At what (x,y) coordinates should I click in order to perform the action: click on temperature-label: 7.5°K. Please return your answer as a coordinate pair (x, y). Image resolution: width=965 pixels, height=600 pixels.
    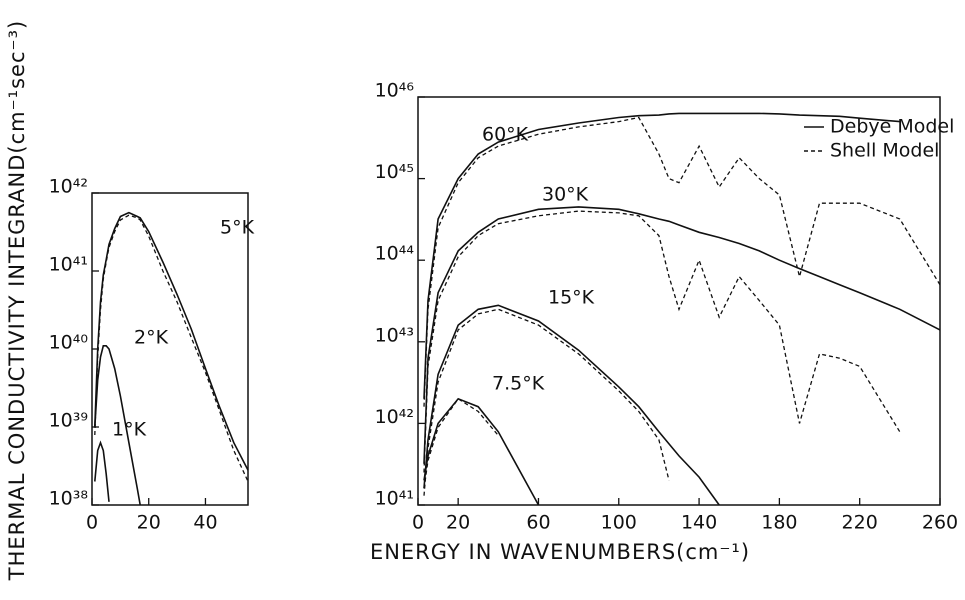
    Looking at the image, I should click on (518, 384).